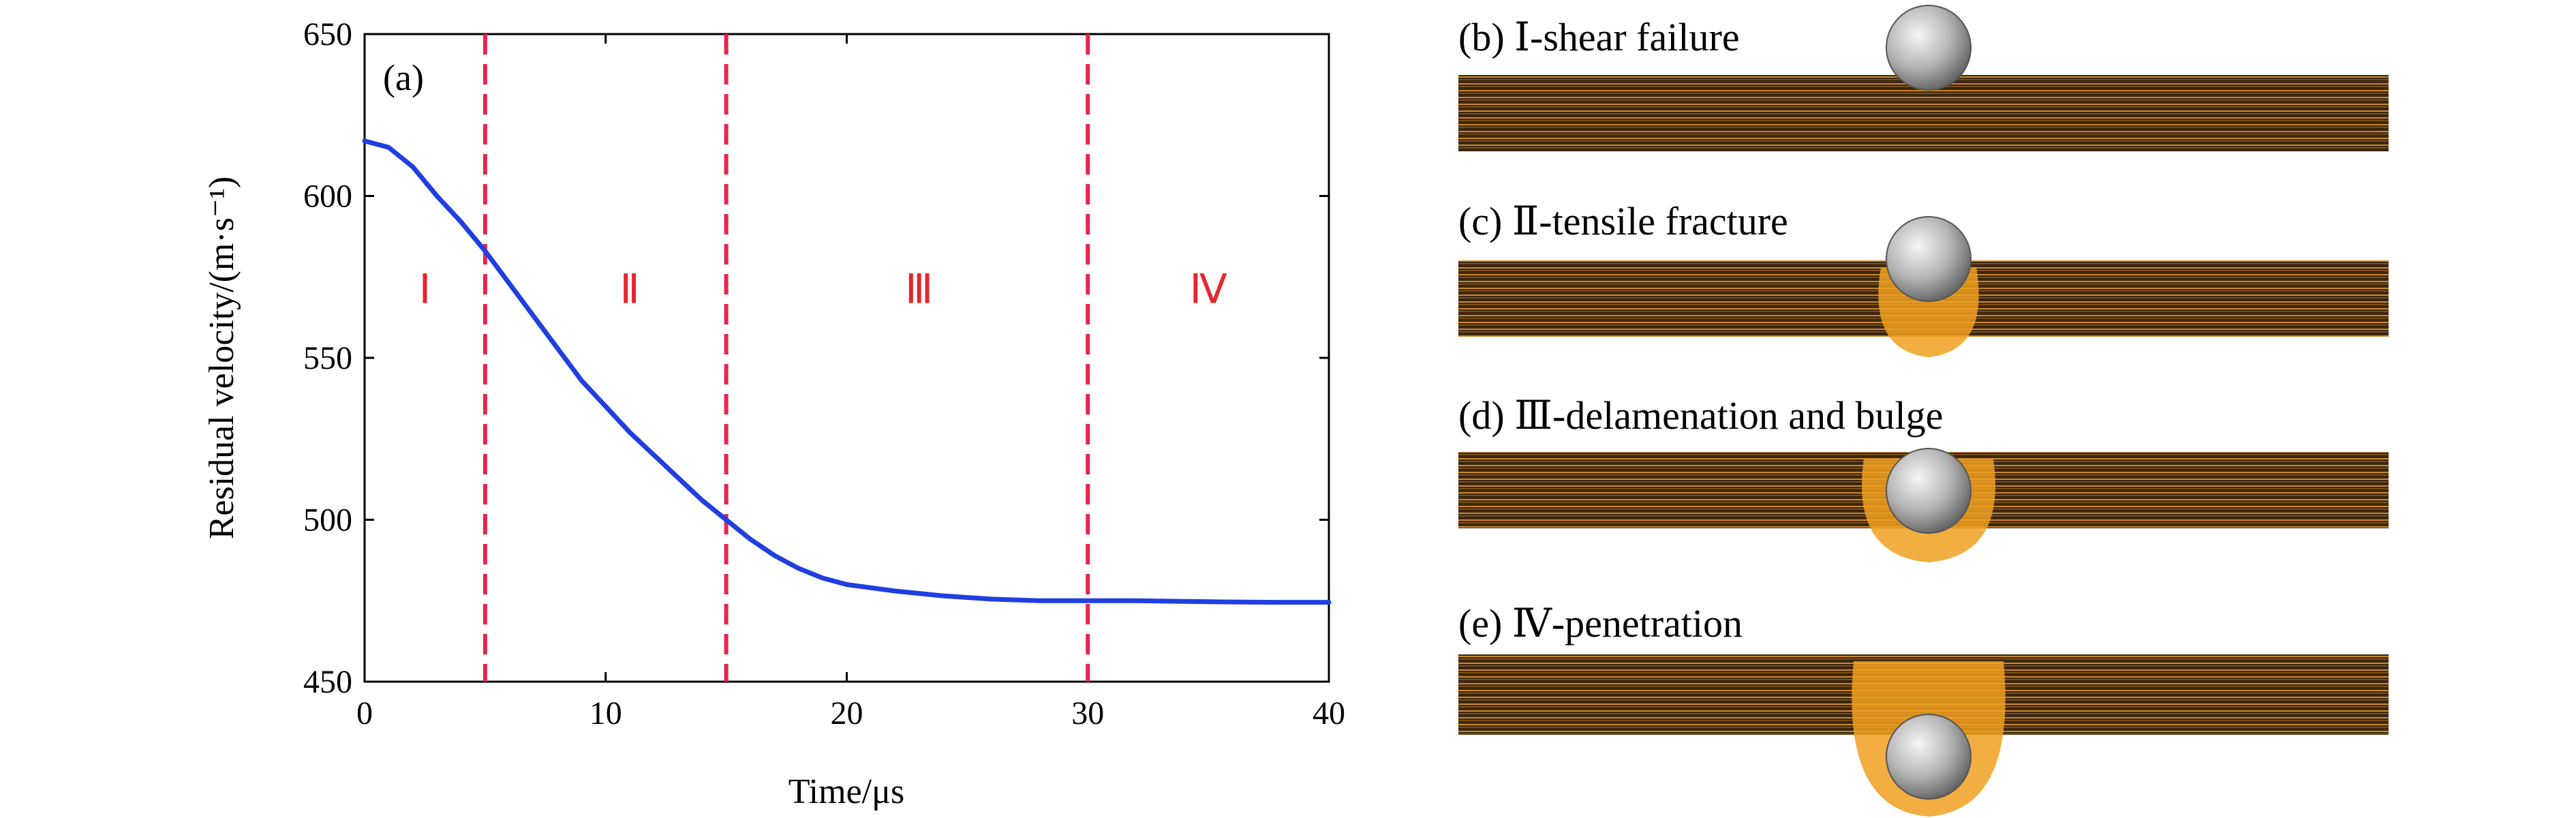 The image size is (2576, 818). What do you see at coordinates (327, 682) in the screenshot?
I see `y-tick-label: 450` at bounding box center [327, 682].